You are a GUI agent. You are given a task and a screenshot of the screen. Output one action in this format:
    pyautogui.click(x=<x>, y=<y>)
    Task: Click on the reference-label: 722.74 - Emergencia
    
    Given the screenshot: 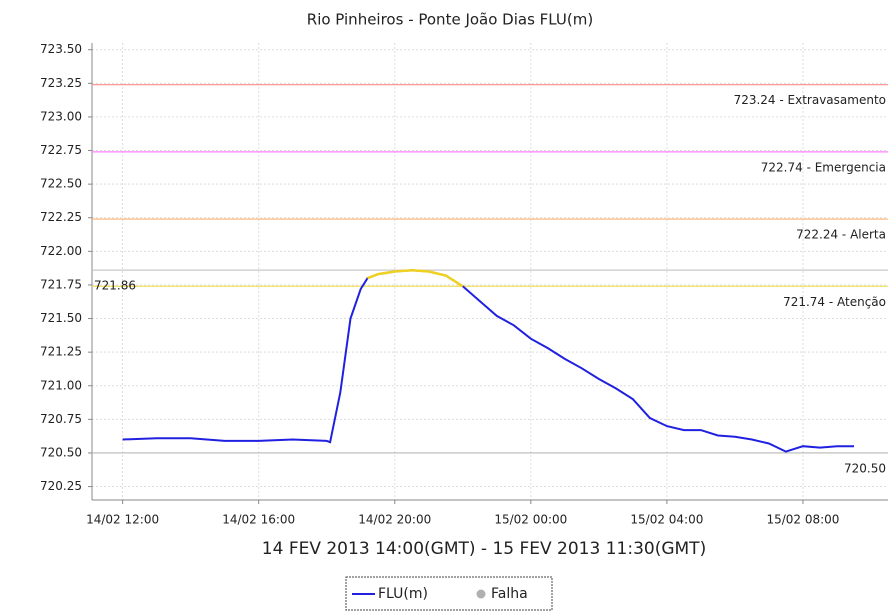 What is the action you would take?
    pyautogui.click(x=823, y=167)
    